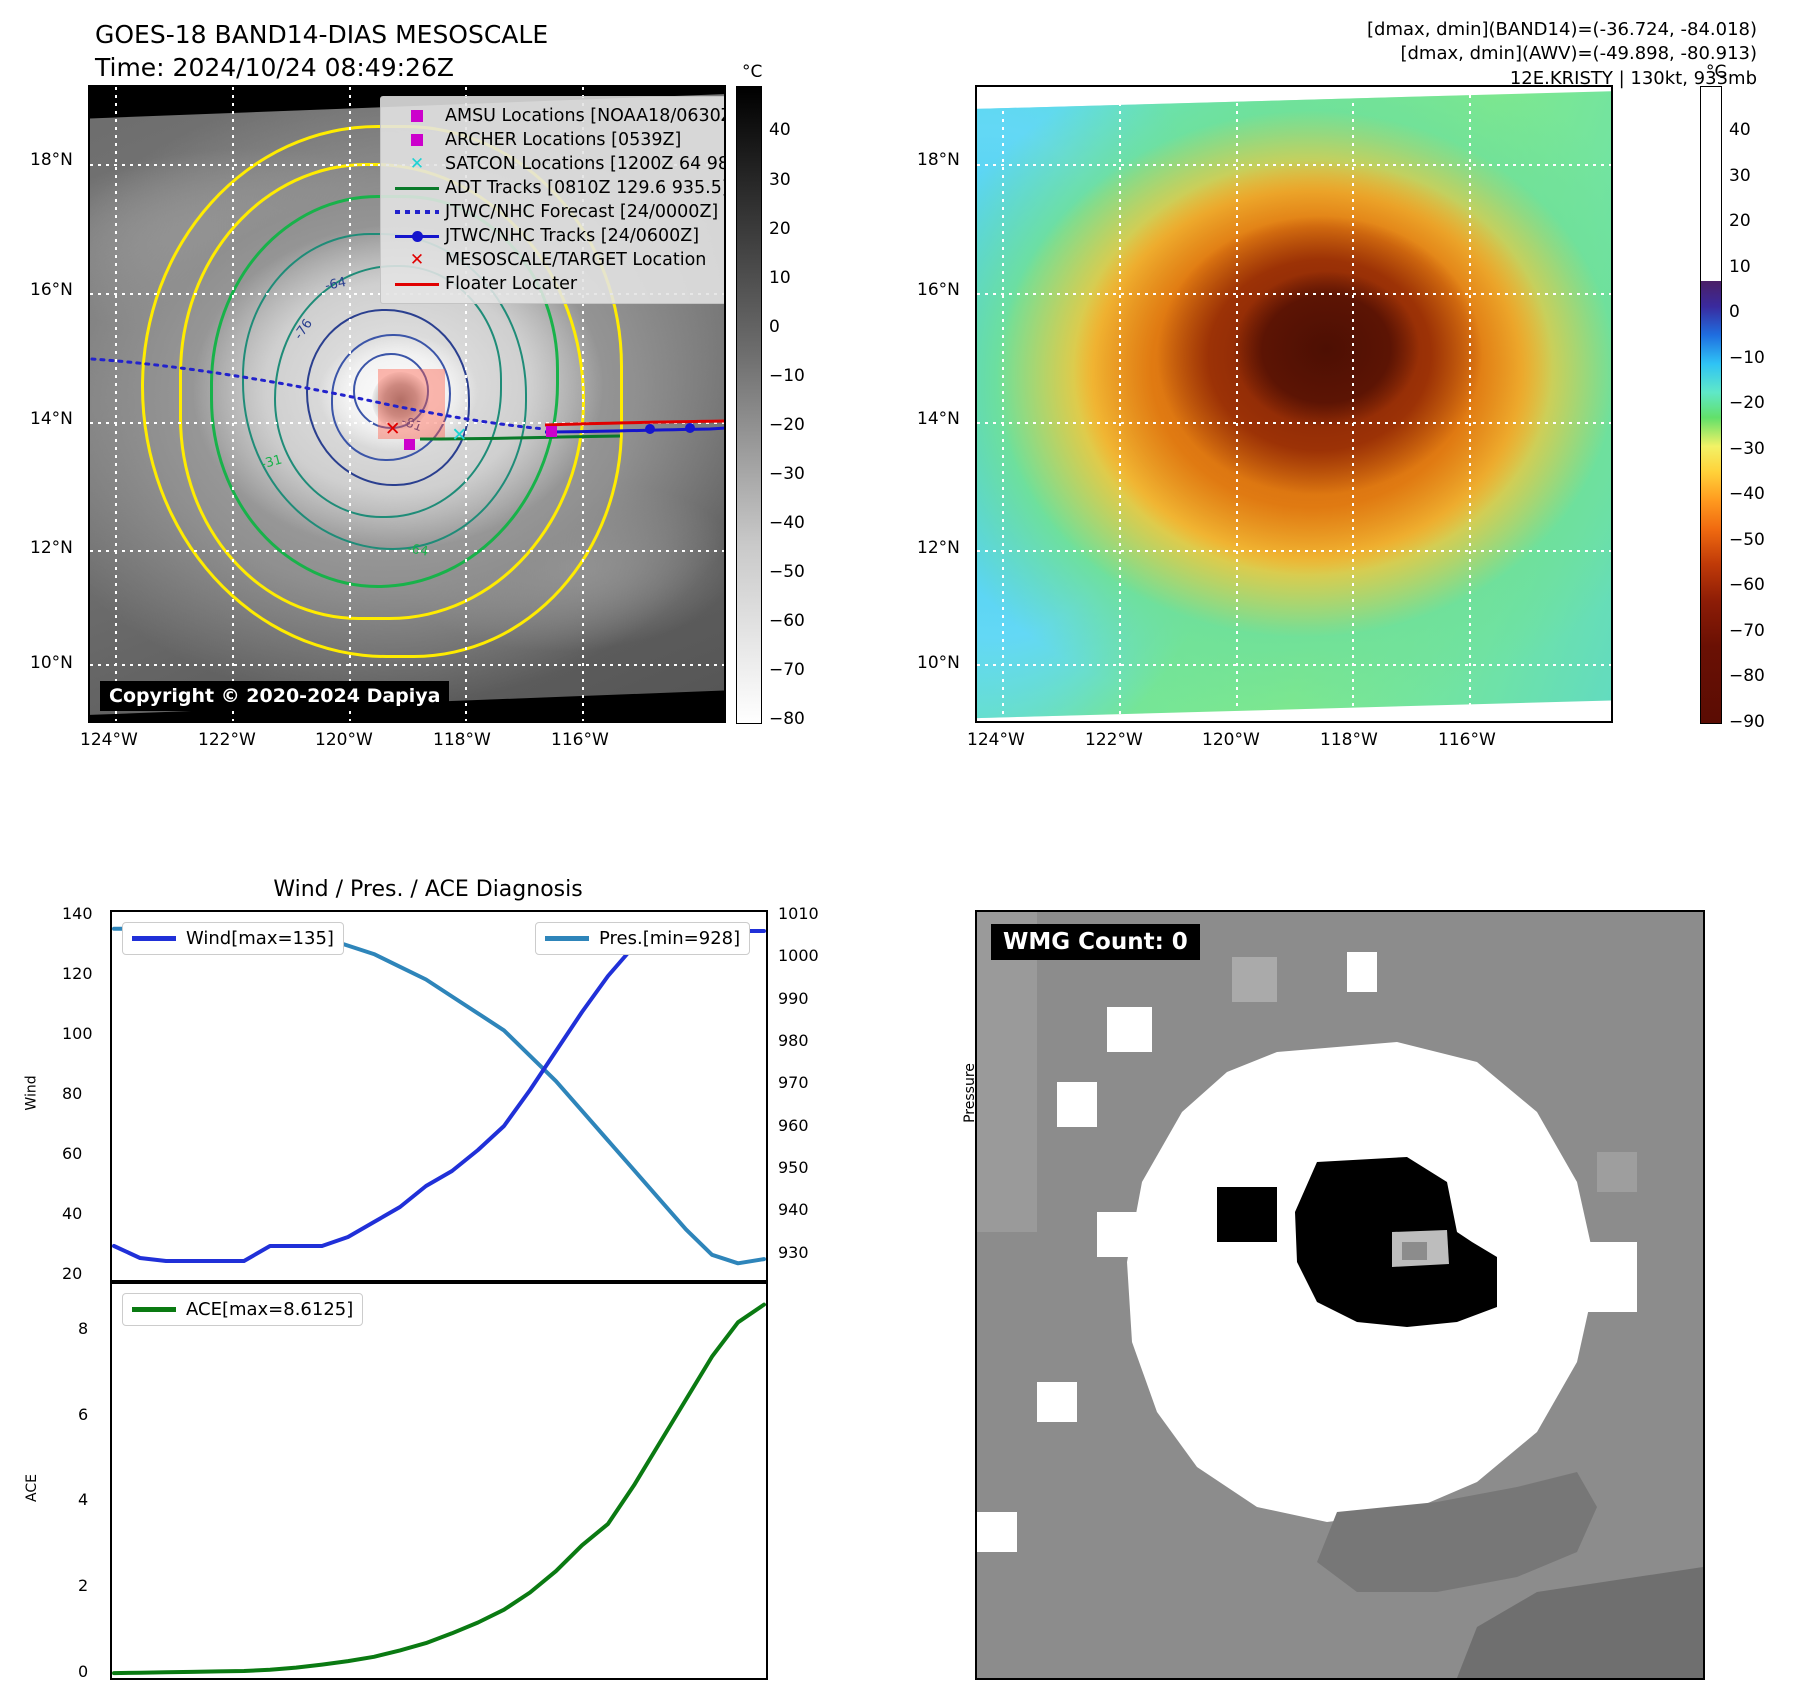 This screenshot has height=1690, width=1797. I want to click on forecast-track-overlay, so click(407, 399).